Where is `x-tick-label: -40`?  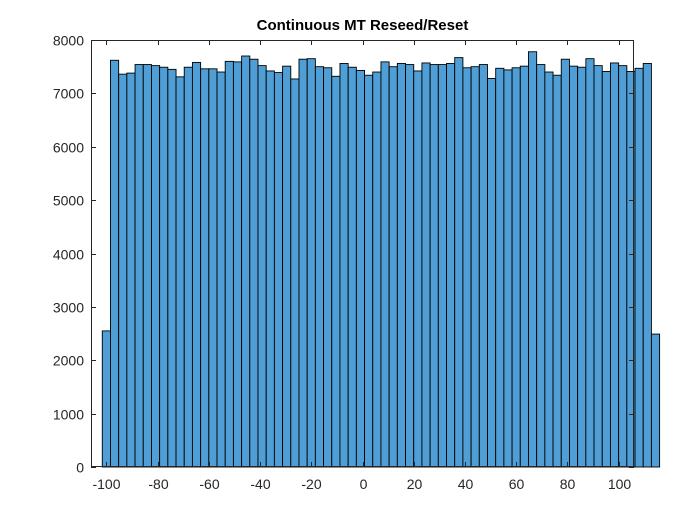 x-tick-label: -40 is located at coordinates (260, 484).